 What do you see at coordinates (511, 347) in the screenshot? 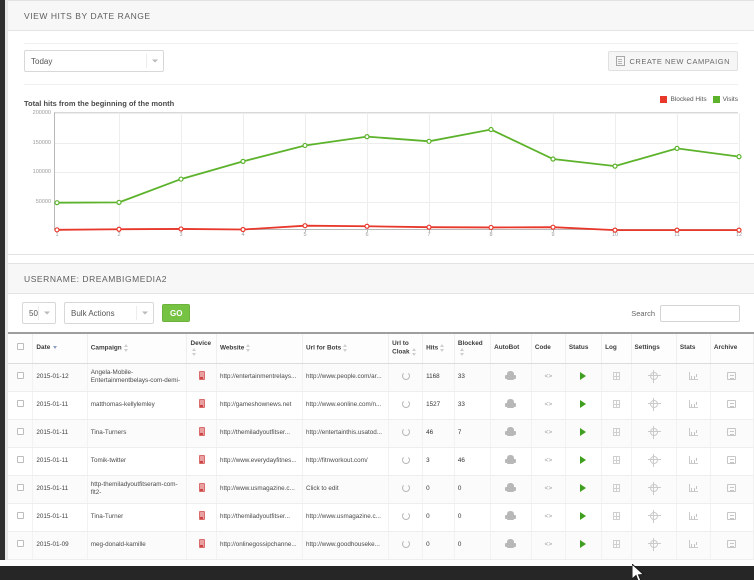
I see `th-autobot: AutoBot` at bounding box center [511, 347].